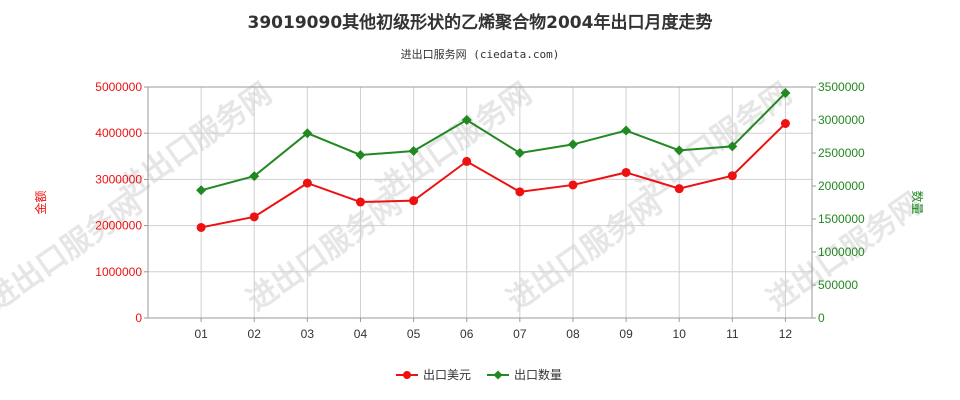  What do you see at coordinates (538, 374) in the screenshot?
I see `legend-label-2: 出口数量` at bounding box center [538, 374].